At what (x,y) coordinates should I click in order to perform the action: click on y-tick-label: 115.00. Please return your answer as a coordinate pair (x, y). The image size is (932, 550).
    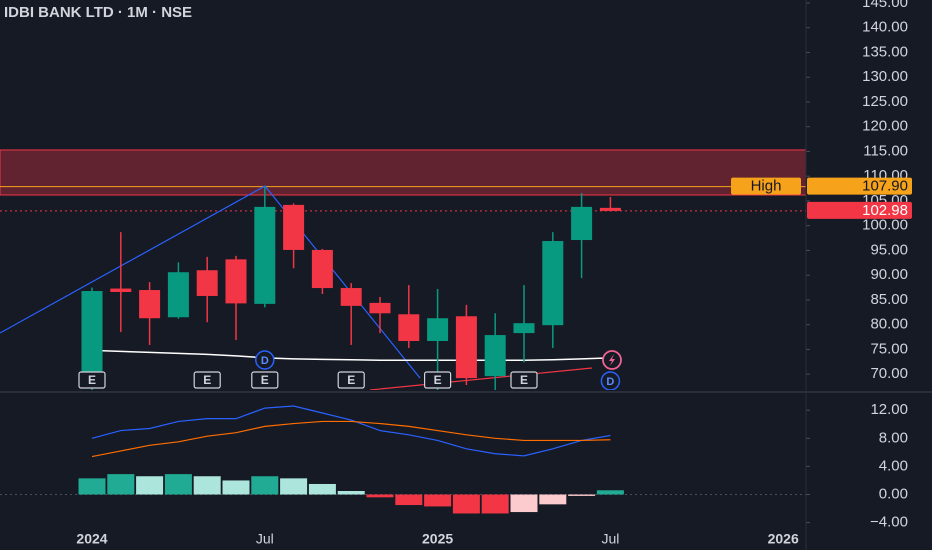
    Looking at the image, I should click on (885, 150).